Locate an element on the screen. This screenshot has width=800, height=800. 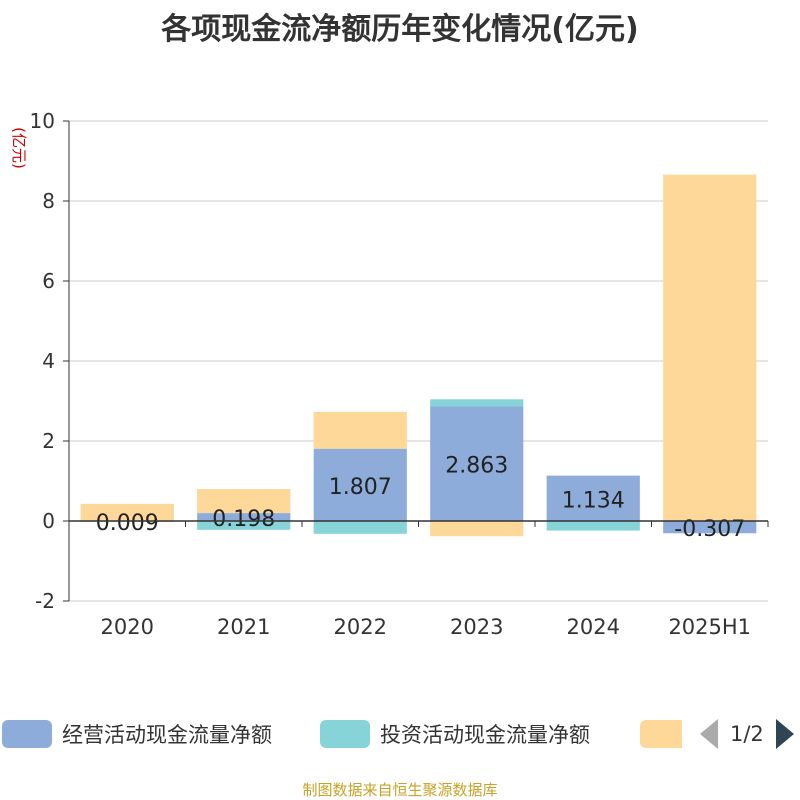
bar-segment-1-2024 is located at coordinates (593, 526).